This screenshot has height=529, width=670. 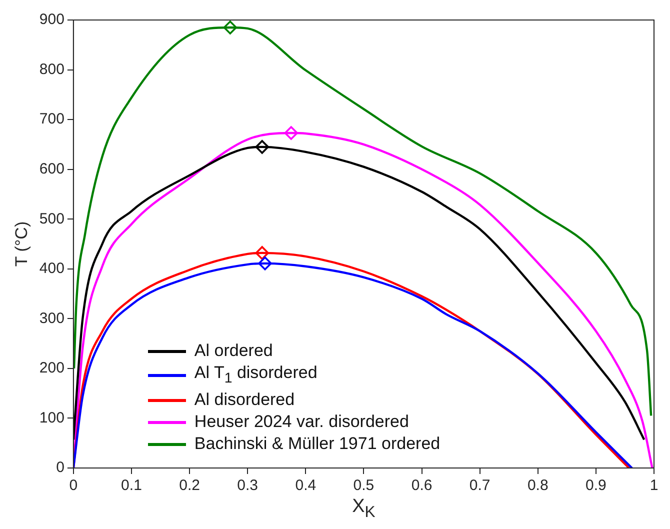 What do you see at coordinates (189, 485) in the screenshot?
I see `x-tick-label: 0.2` at bounding box center [189, 485].